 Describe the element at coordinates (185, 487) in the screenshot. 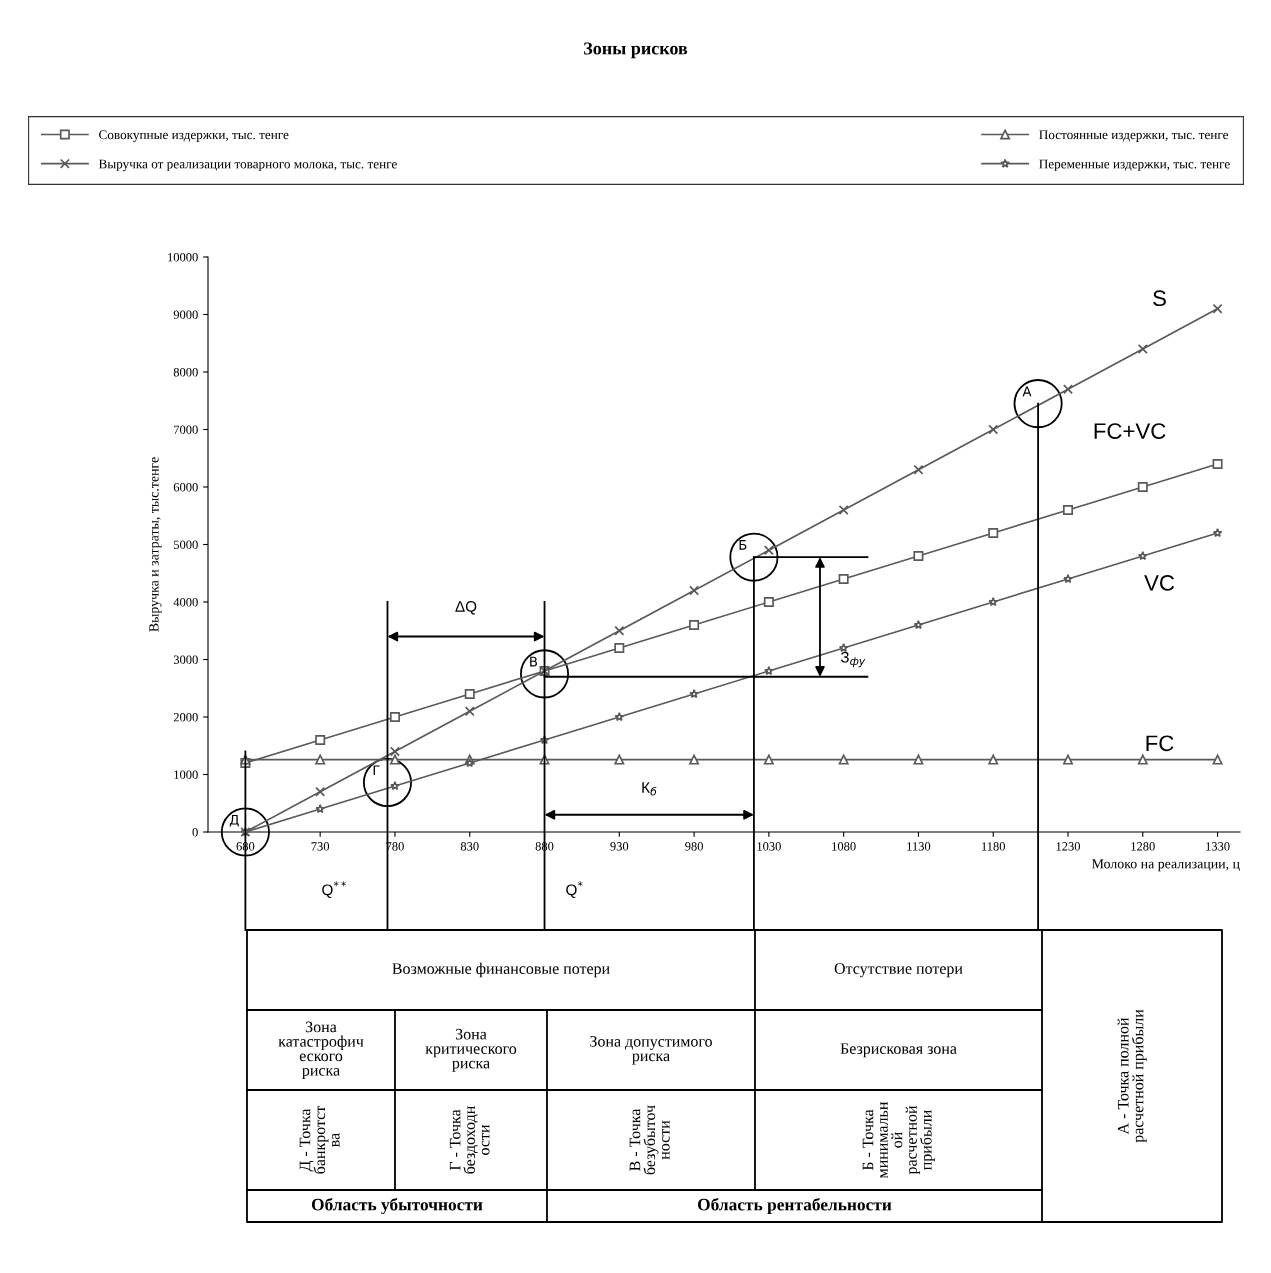

I see `y-tick-label: 6000` at that location.